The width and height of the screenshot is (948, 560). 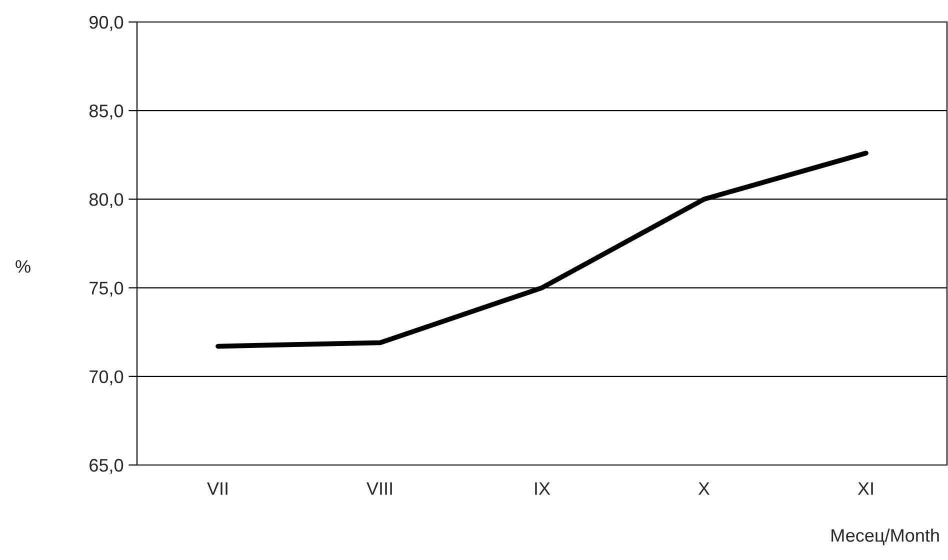 I want to click on x-tick-label: IX, so click(x=542, y=488).